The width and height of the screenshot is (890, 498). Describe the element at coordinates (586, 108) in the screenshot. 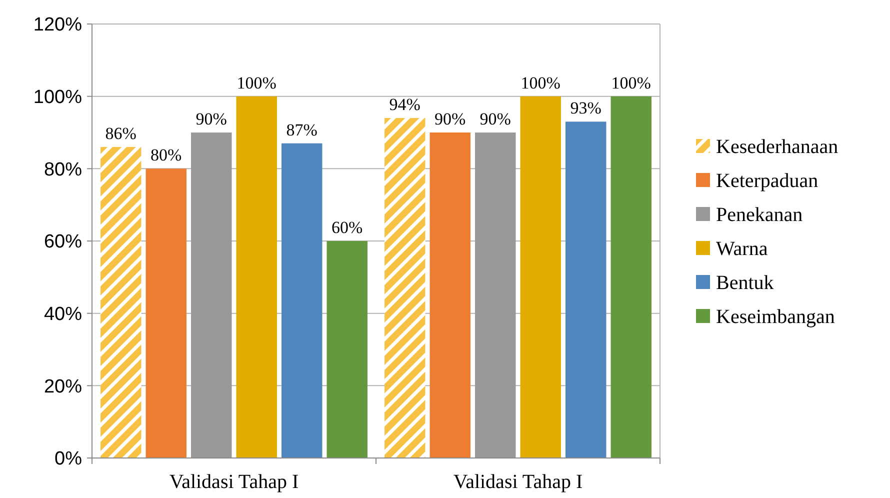

I see `data-label: 93%` at that location.